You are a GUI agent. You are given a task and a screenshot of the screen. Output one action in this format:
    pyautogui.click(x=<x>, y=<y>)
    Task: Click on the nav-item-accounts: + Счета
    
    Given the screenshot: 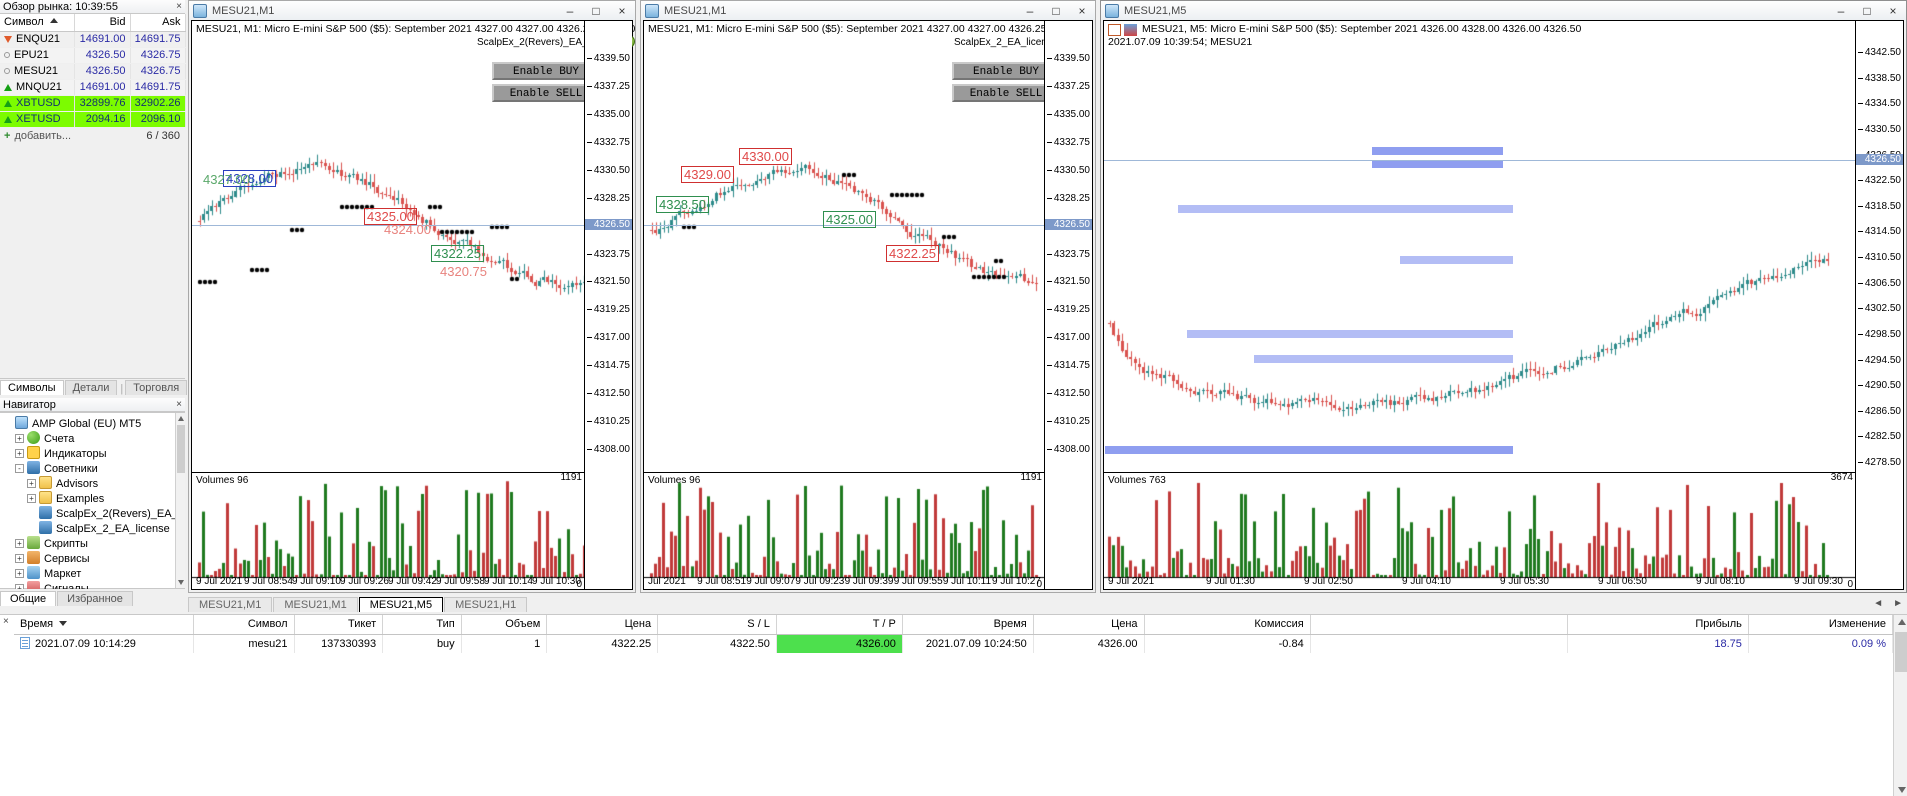 What is the action you would take?
    pyautogui.click(x=94, y=438)
    